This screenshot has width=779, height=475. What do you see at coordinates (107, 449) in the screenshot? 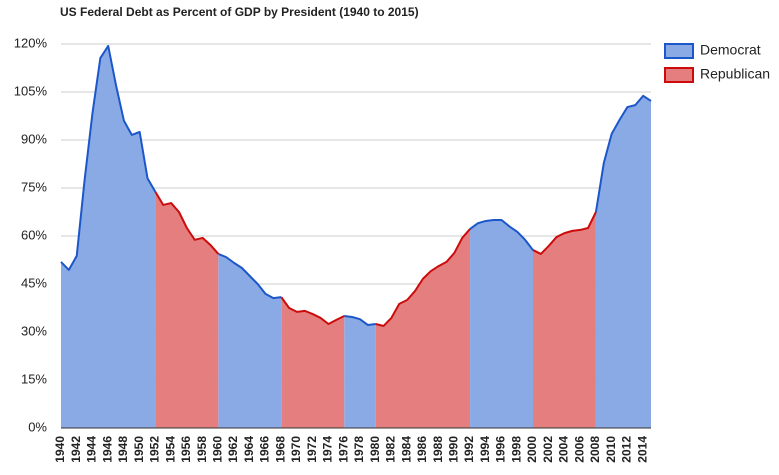
I see `x-tick-label: 1946` at bounding box center [107, 449].